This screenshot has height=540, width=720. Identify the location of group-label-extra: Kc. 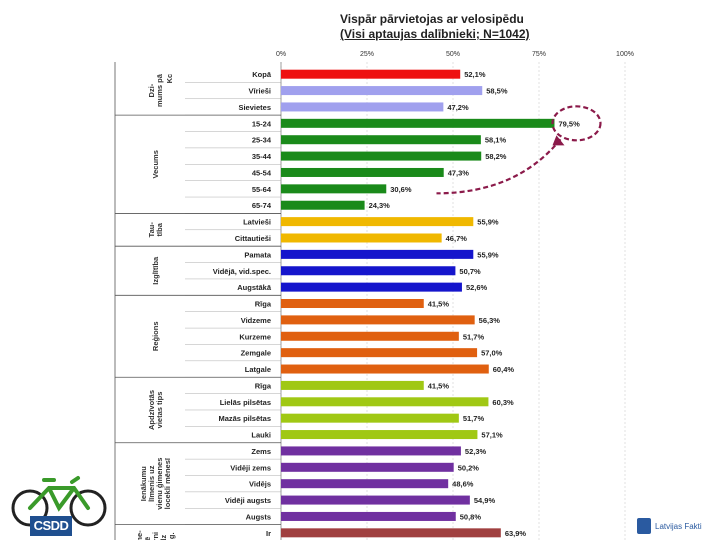
(169, 79).